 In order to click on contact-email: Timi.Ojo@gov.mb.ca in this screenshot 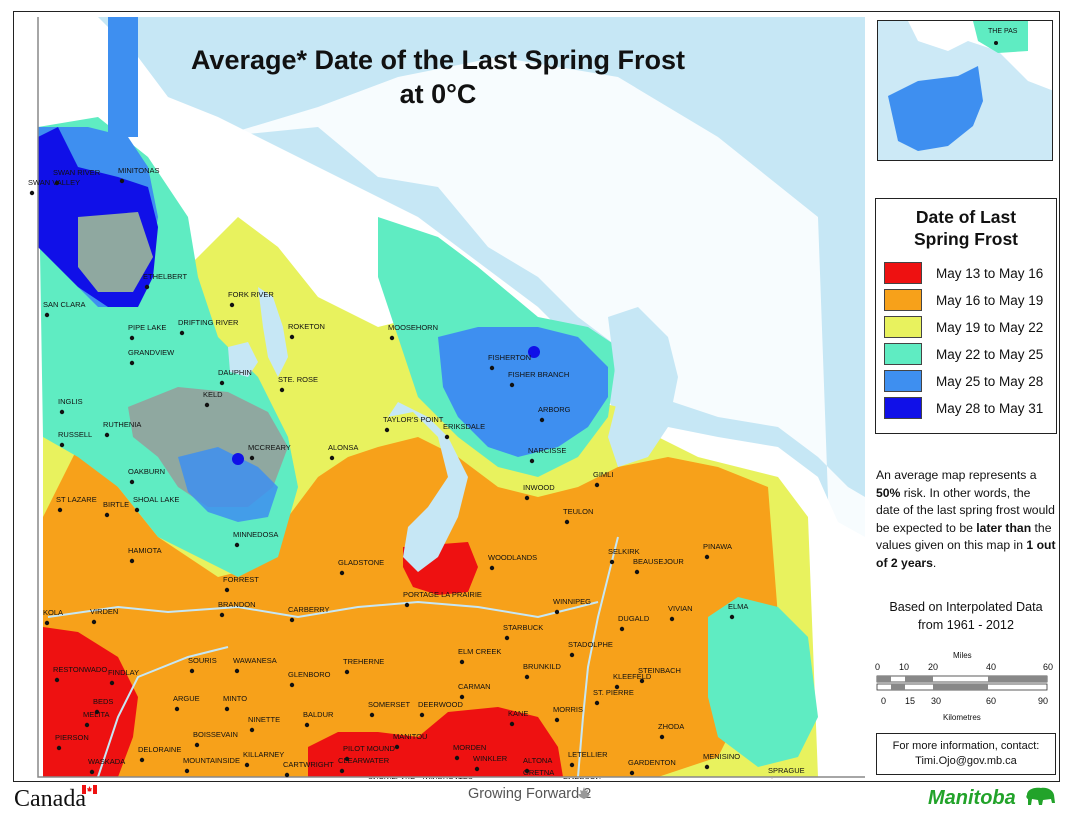, I will do `click(966, 761)`.